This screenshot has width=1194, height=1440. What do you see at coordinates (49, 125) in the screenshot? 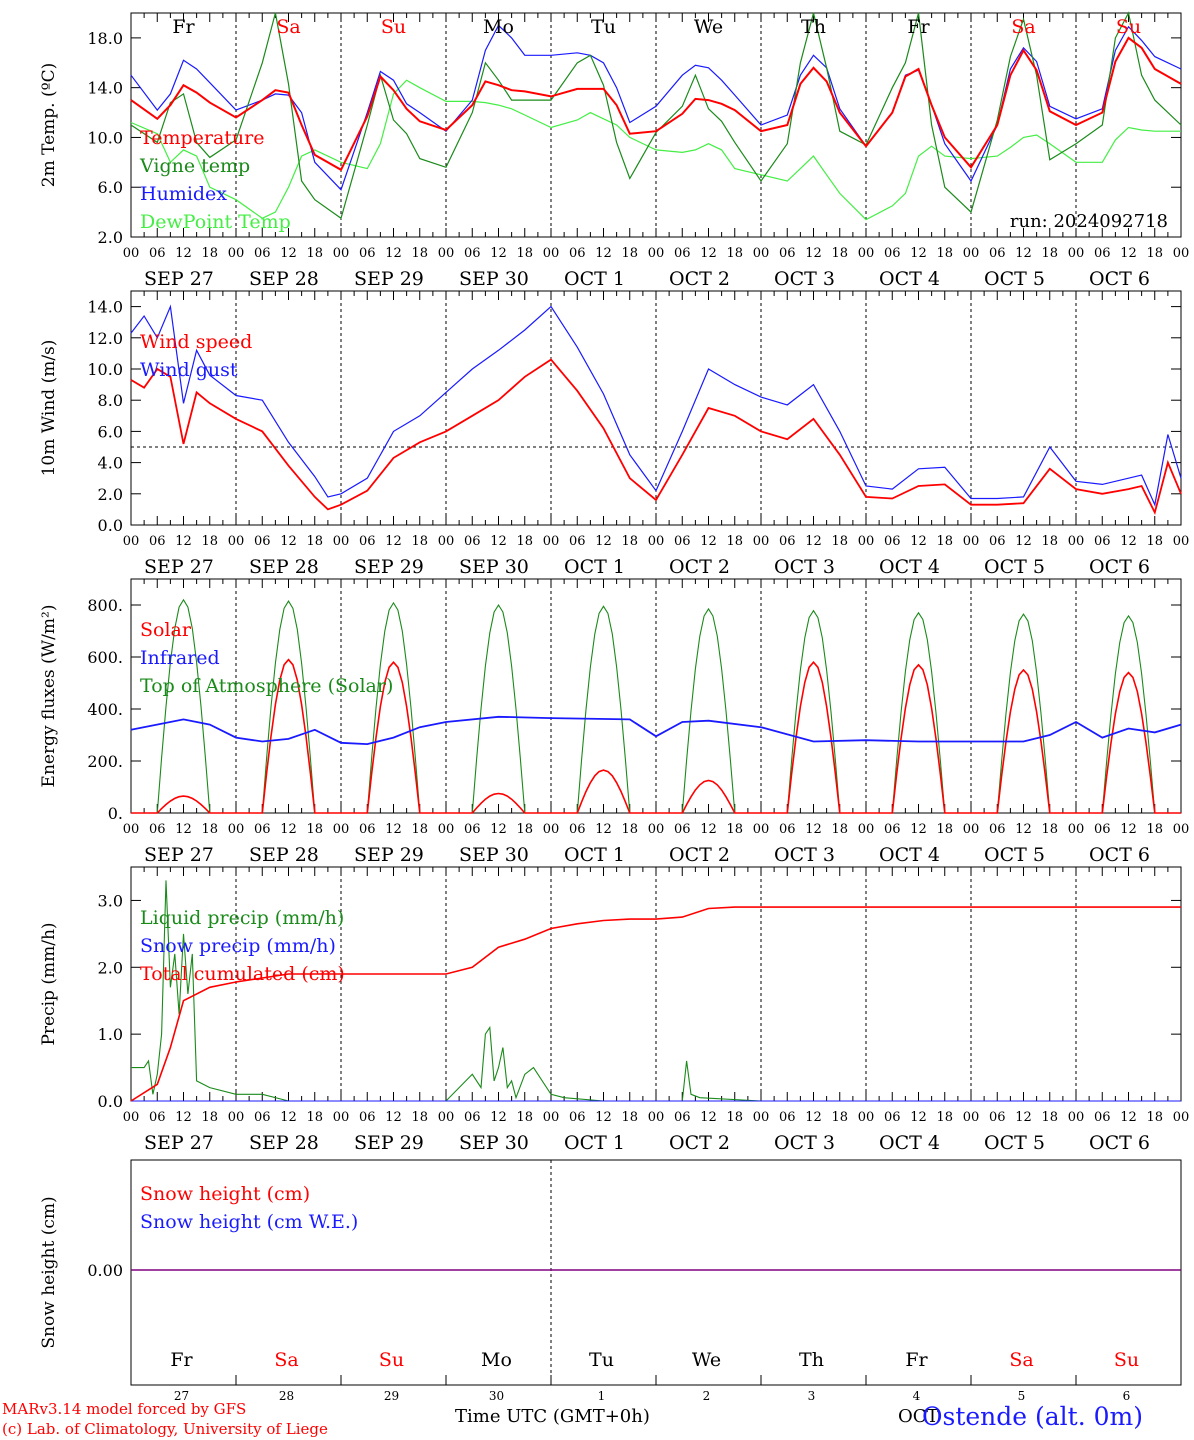
I see `temp-y-axis-label: 2m Temp. (ºC)` at bounding box center [49, 125].